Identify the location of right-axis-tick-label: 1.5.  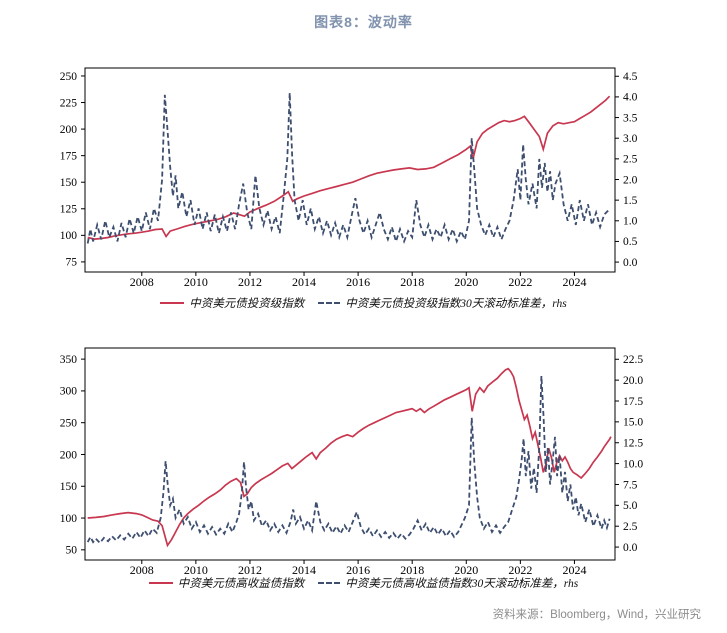
(630, 201).